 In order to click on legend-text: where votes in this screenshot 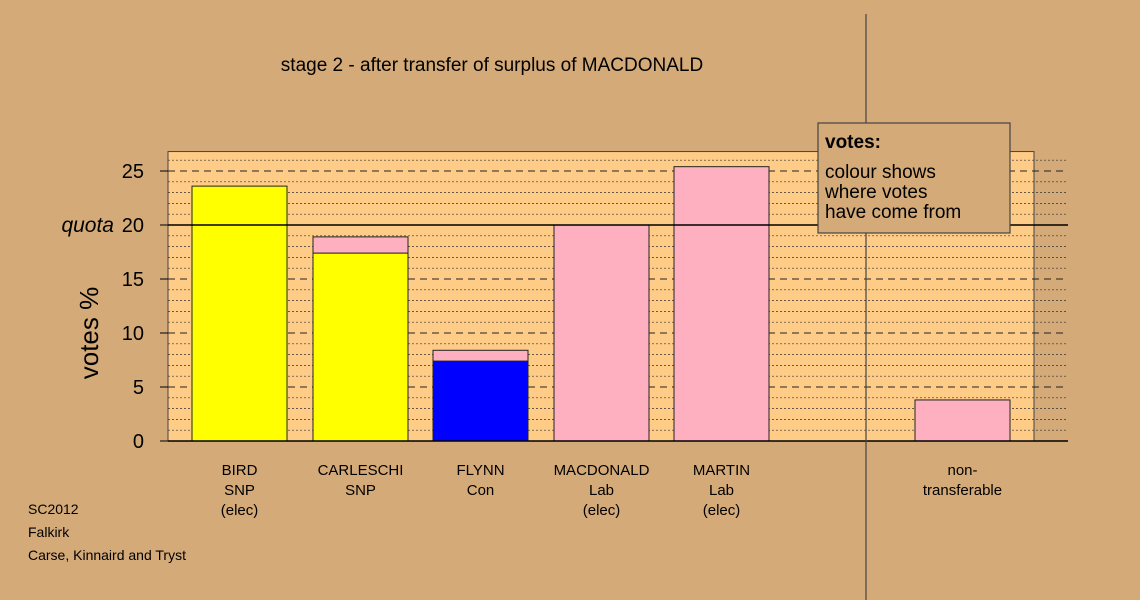, I will do `click(875, 192)`.